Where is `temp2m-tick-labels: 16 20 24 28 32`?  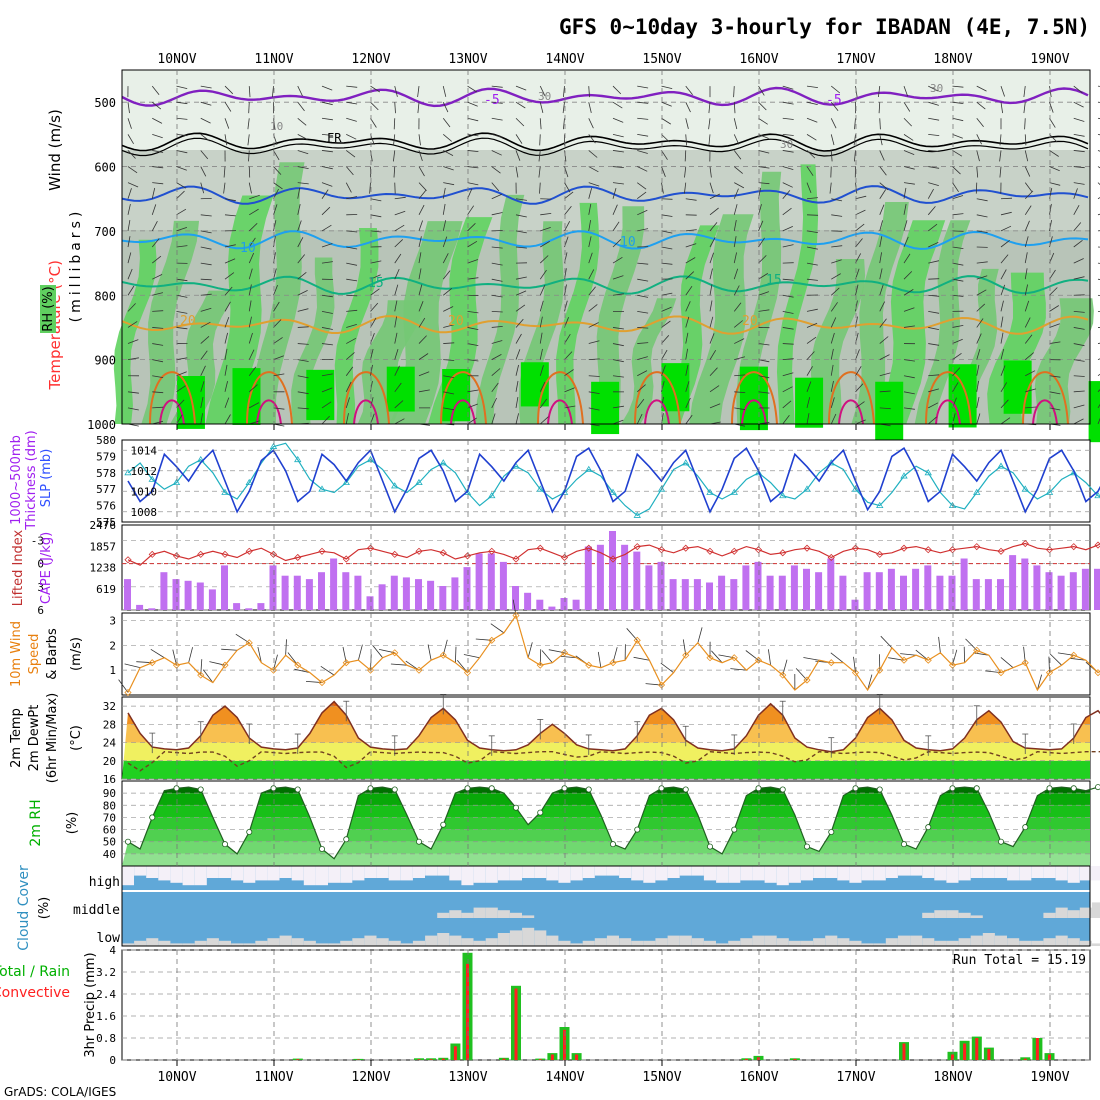 temp2m-tick-labels: 16 20 24 28 32 is located at coordinates (110, 743).